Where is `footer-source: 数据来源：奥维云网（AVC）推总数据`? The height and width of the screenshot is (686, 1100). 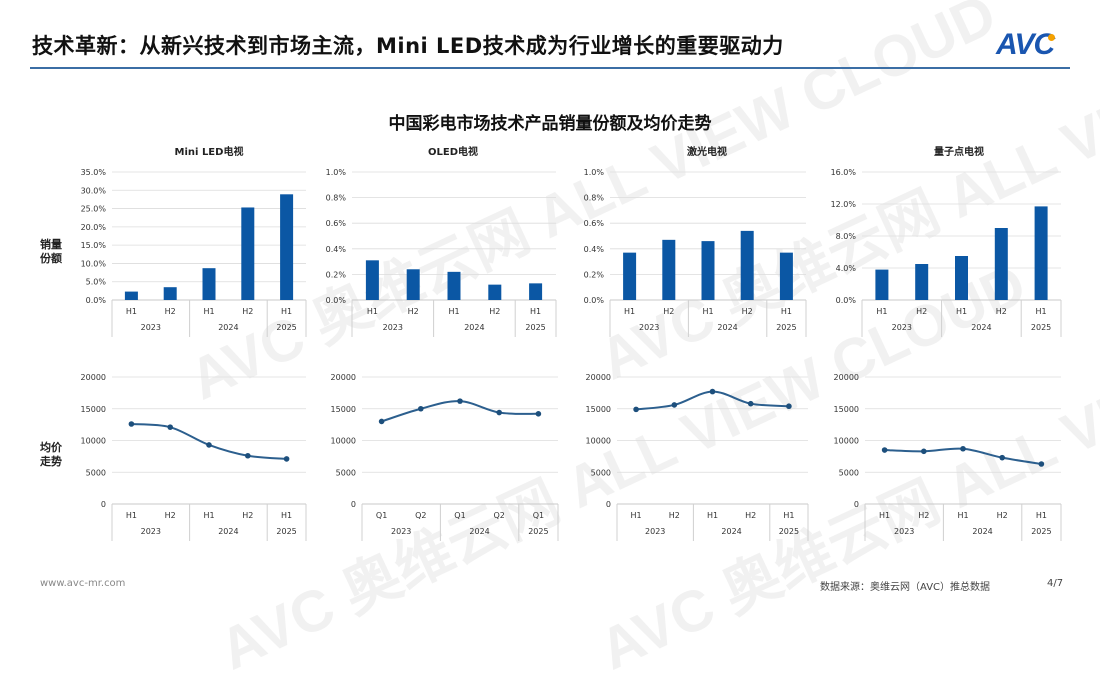 footer-source: 数据来源：奥维云网（AVC）推总数据 is located at coordinates (905, 587).